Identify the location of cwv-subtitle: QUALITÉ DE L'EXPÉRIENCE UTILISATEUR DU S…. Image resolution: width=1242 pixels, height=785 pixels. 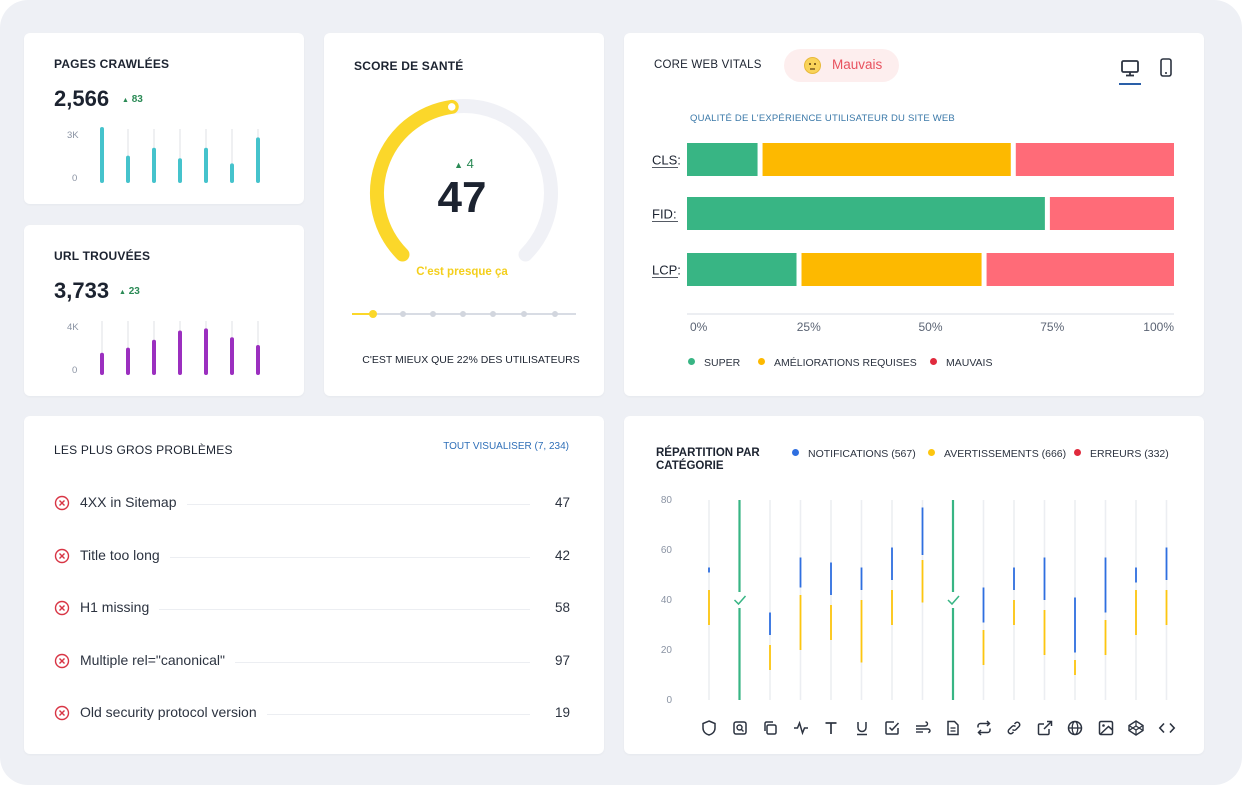
(822, 118).